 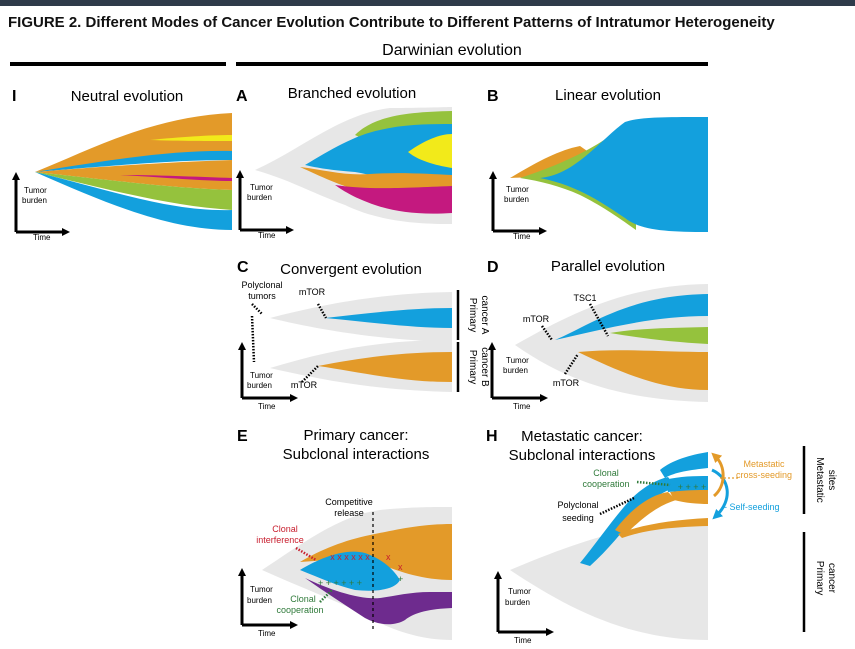 What do you see at coordinates (242, 96) in the screenshot?
I see `panel-letter: A` at bounding box center [242, 96].